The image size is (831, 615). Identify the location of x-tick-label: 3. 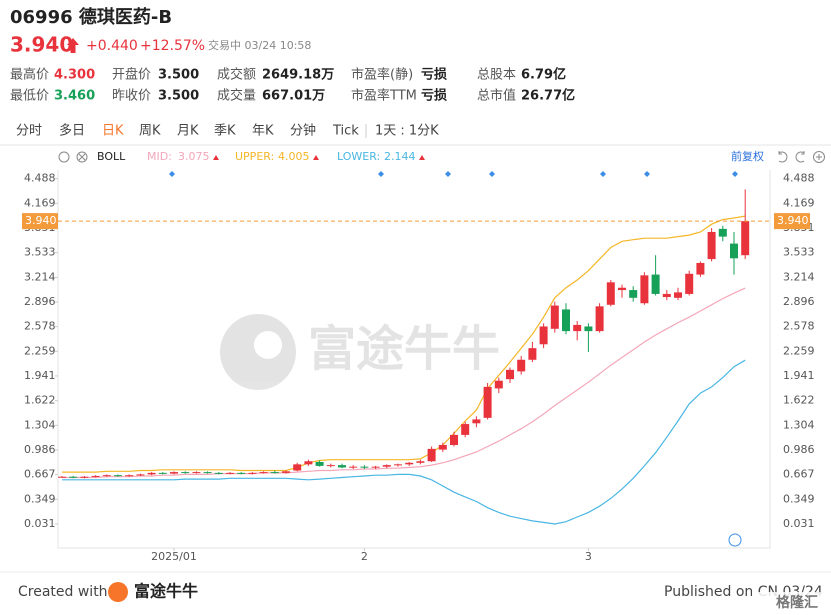
(588, 556).